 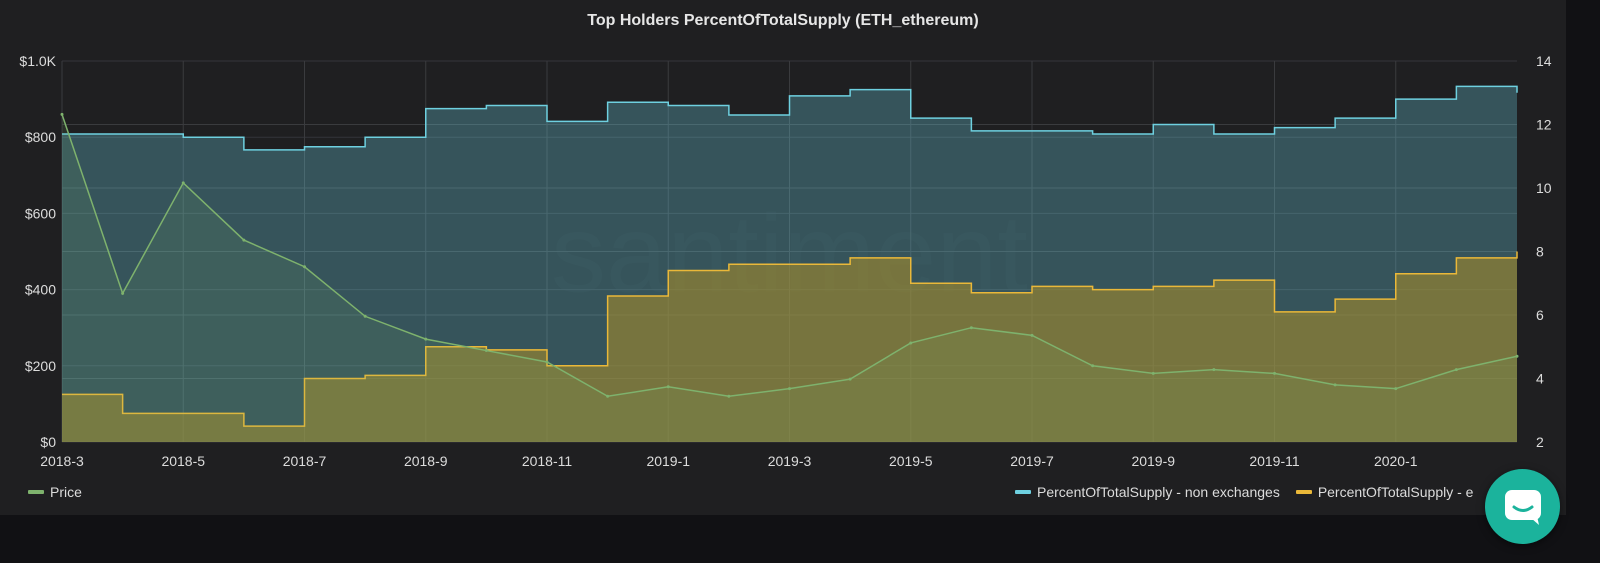 I want to click on legend-swatch-exchanges, so click(x=1303, y=492).